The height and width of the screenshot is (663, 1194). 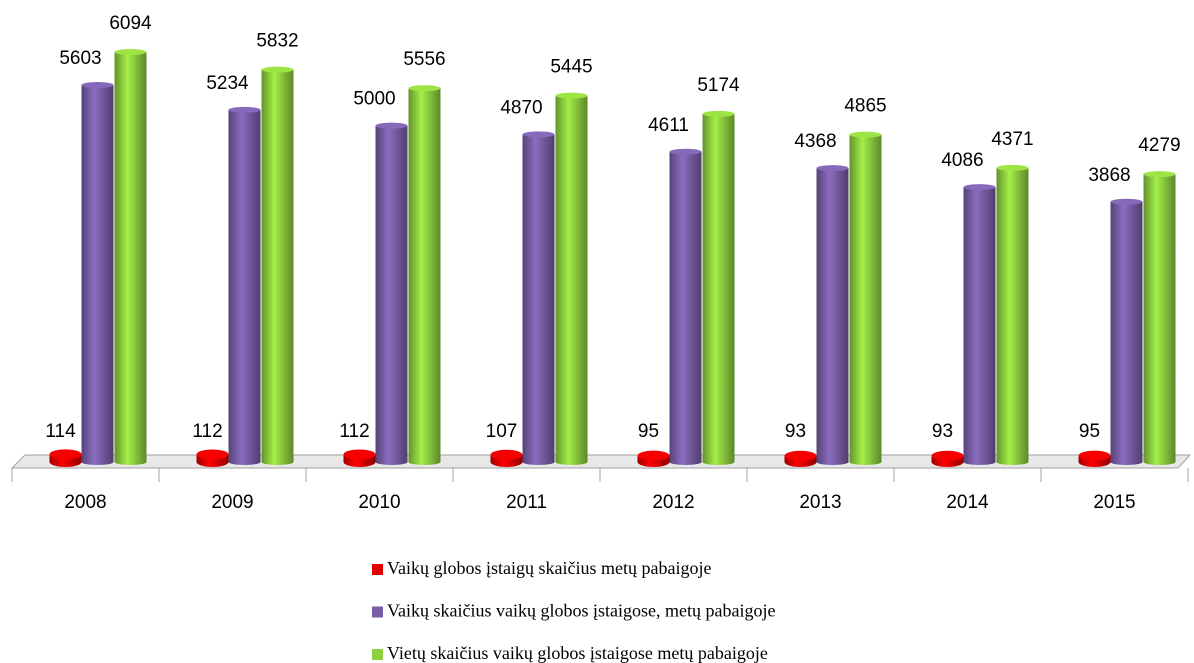 I want to click on data-label: 107, so click(x=502, y=431).